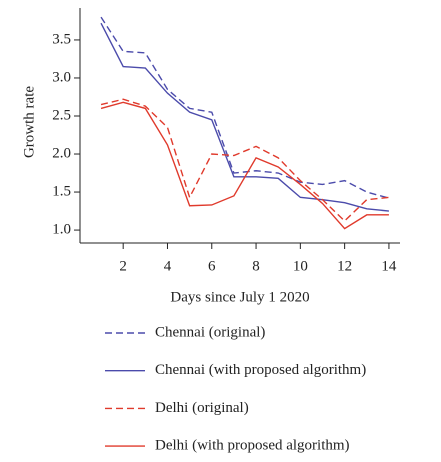 This screenshot has width=441, height=462. What do you see at coordinates (123, 266) in the screenshot?
I see `x-tick-label: 2` at bounding box center [123, 266].